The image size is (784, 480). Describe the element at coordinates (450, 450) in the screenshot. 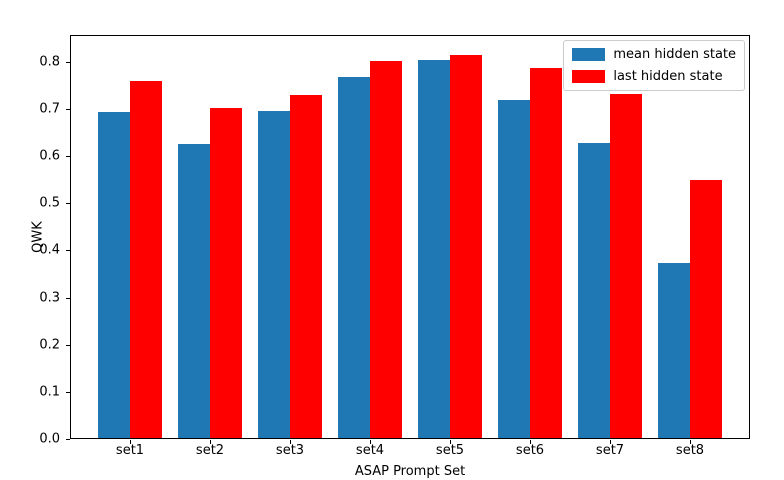

I see `x-tick-label: set5` at that location.